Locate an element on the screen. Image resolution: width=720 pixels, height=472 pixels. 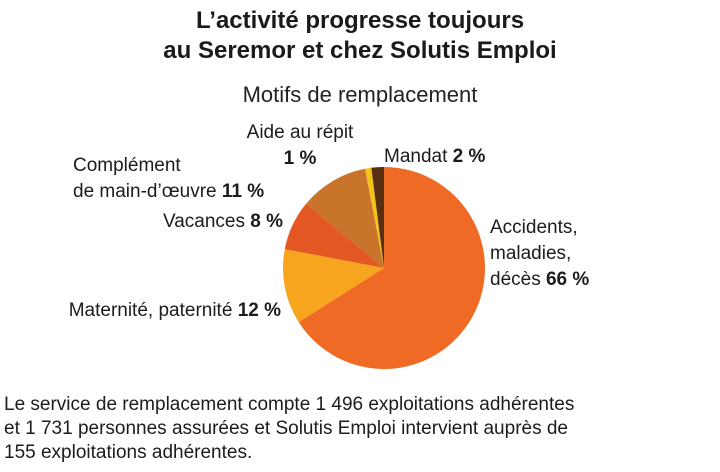
label-vacances-text: Vacances is located at coordinates (203, 221).